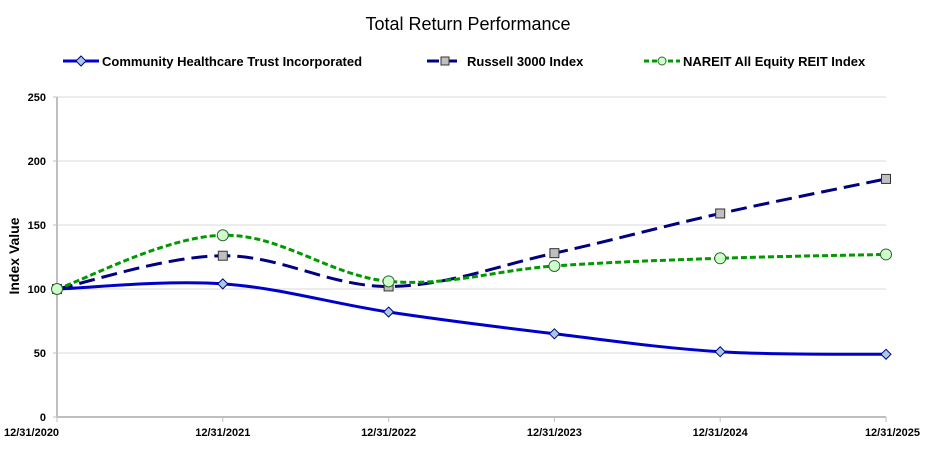 This screenshot has width=925, height=460. I want to click on y-tick-label: 0, so click(43, 418).